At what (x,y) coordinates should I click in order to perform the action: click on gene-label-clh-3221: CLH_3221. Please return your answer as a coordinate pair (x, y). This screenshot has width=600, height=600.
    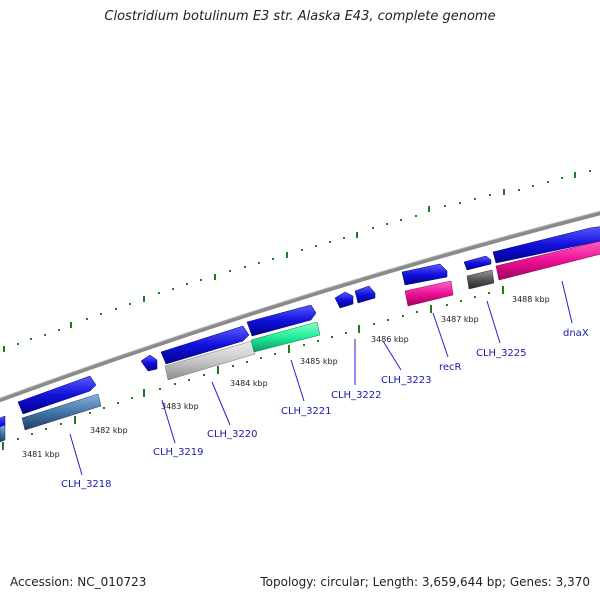
    Looking at the image, I should click on (306, 411).